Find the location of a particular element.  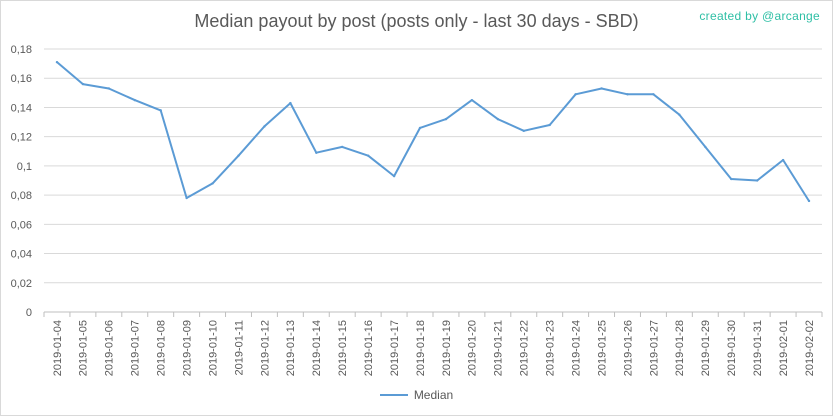

y-tick-label: 0,1 is located at coordinates (24, 167).